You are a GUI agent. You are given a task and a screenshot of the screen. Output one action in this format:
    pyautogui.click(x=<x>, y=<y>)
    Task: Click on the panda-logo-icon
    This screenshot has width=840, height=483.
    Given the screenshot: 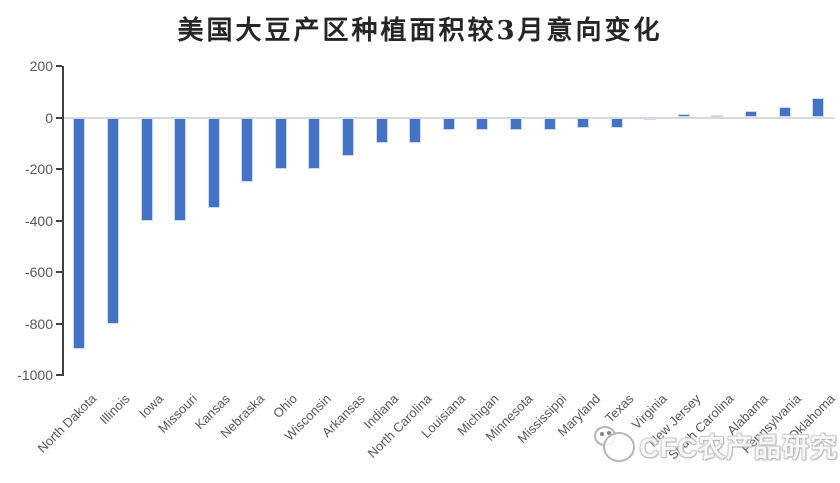 What is the action you would take?
    pyautogui.click(x=615, y=445)
    